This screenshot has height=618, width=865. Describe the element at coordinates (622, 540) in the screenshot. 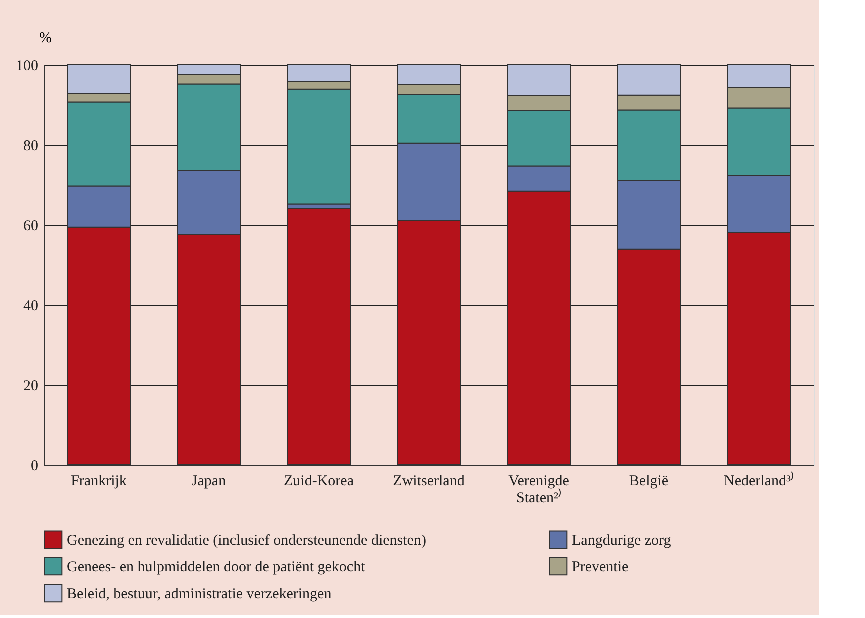

I see `legend-label: Langdurige zorg` at that location.